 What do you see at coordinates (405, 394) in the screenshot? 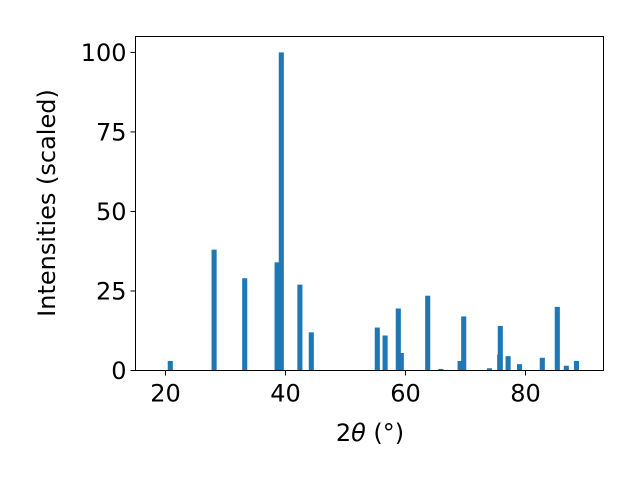
I see `x-tick-label: 60` at bounding box center [405, 394].